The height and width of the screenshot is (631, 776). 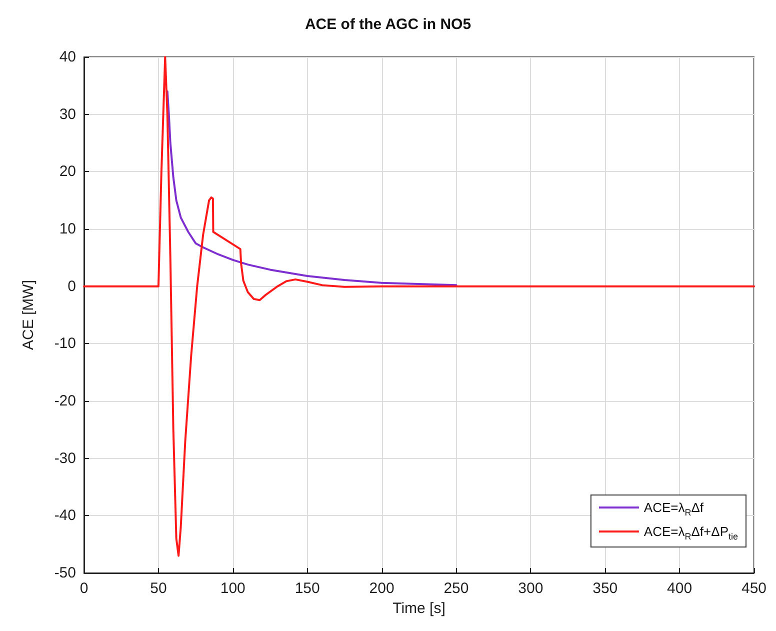 What do you see at coordinates (388, 24) in the screenshot?
I see `chart-title: ACE of the AGC in NO5` at bounding box center [388, 24].